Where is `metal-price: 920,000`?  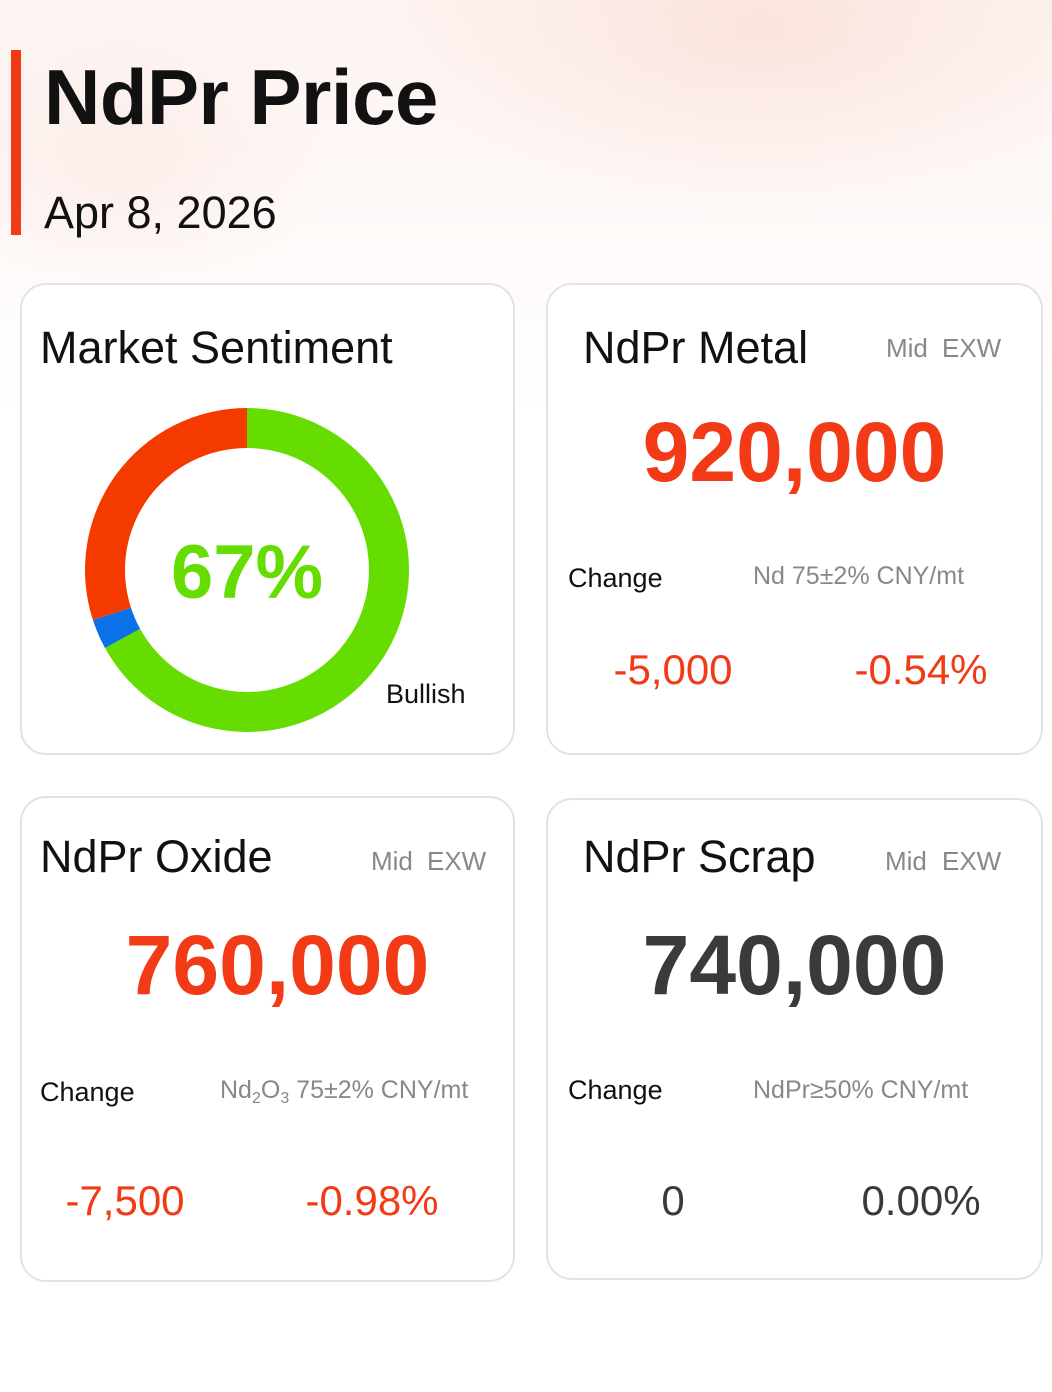 metal-price: 920,000 is located at coordinates (794, 452).